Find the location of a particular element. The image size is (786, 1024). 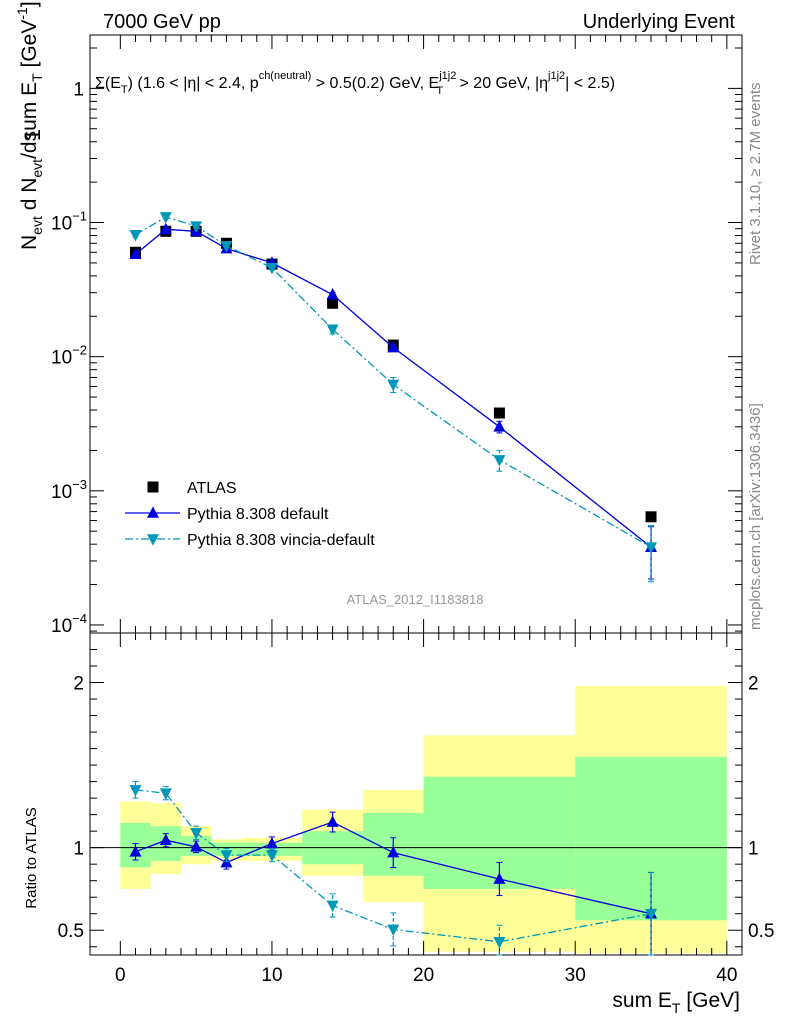

main-watermark: ATLAS_2012_I1183818 is located at coordinates (415, 599).